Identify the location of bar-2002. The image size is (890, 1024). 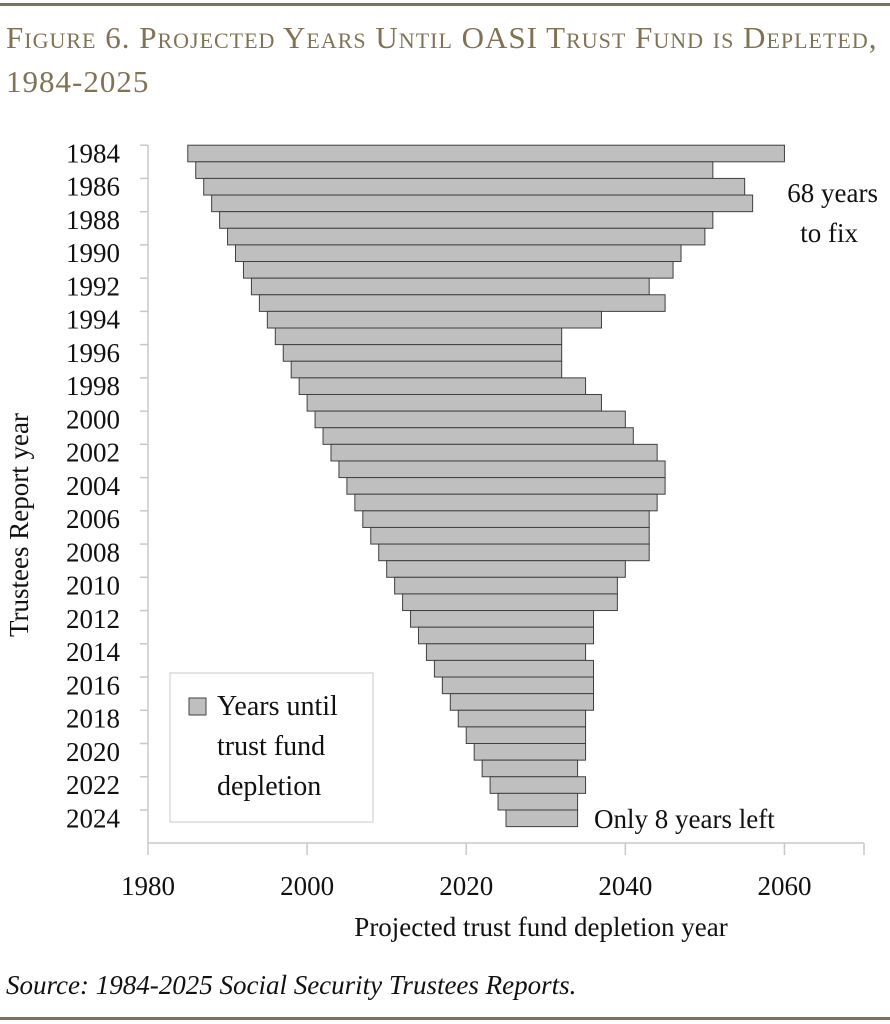
(494, 452).